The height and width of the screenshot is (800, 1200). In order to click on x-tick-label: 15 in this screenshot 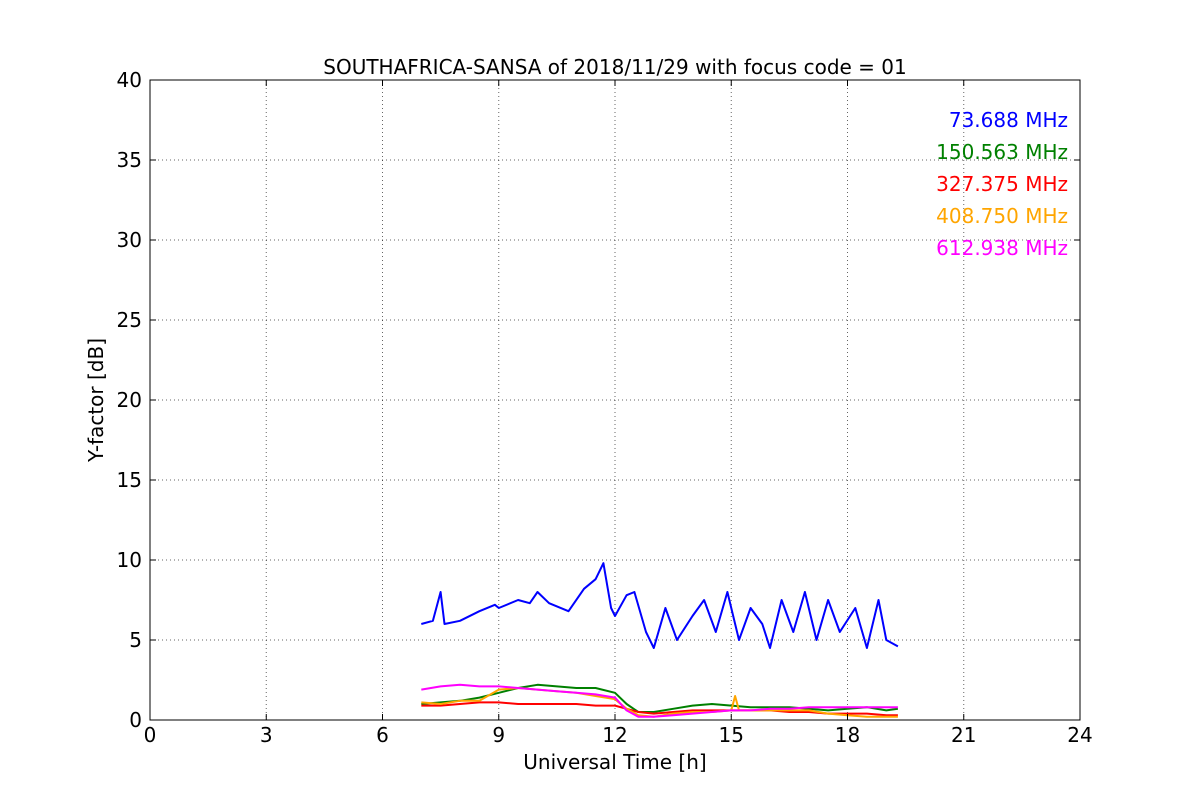, I will do `click(731, 735)`.